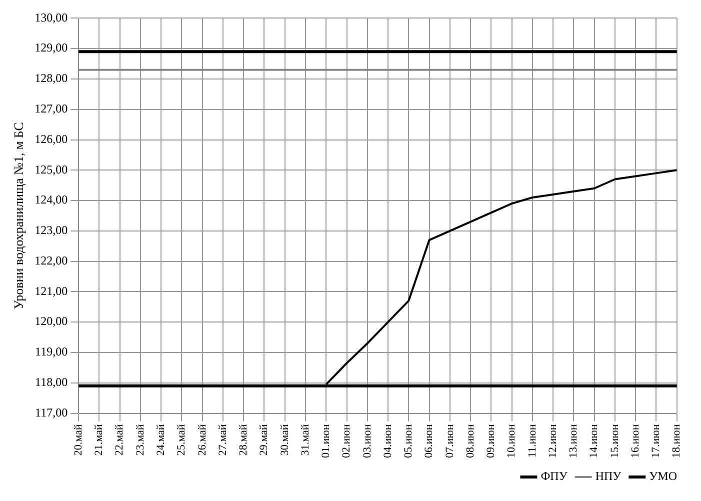  What do you see at coordinates (202, 440) in the screenshot?
I see `x-tick-label: 26.май` at bounding box center [202, 440].